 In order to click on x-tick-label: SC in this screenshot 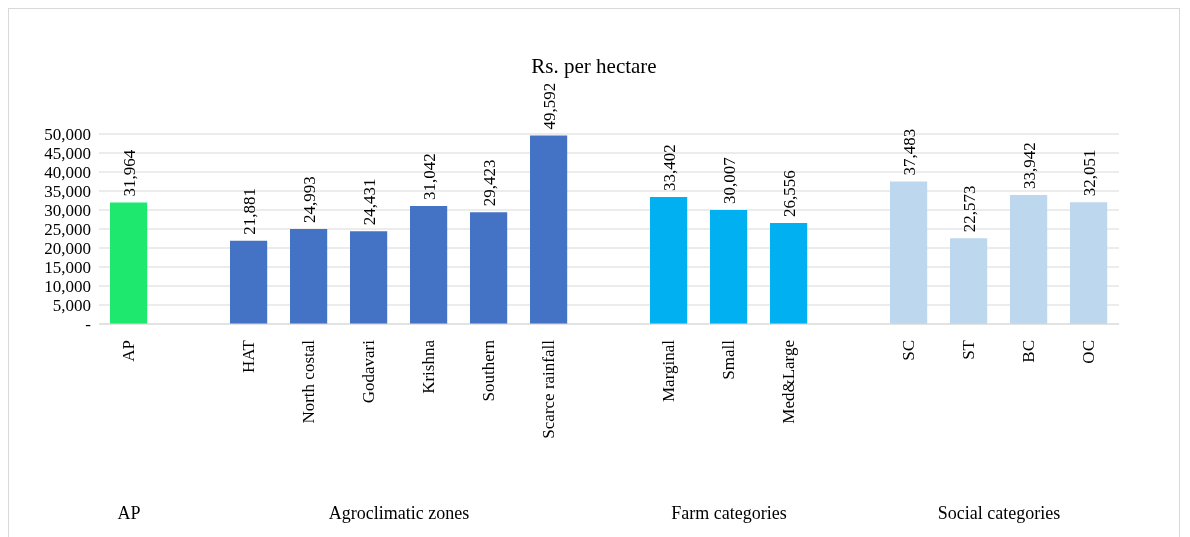, I will do `click(908, 350)`.